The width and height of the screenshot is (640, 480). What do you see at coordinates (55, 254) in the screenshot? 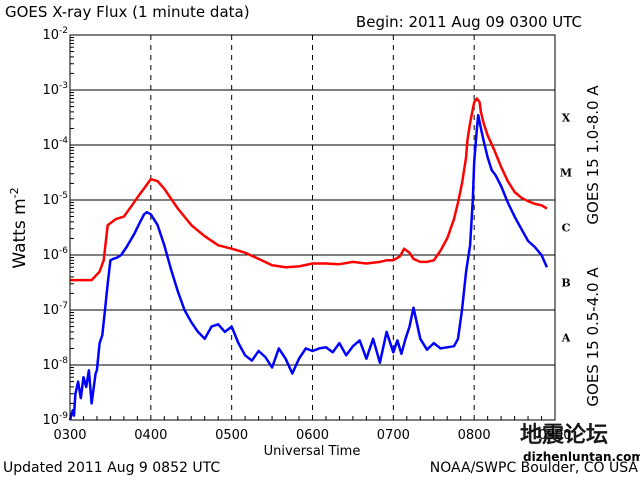
I see `y-tick-label: 10⁻⁶` at bounding box center [55, 254].